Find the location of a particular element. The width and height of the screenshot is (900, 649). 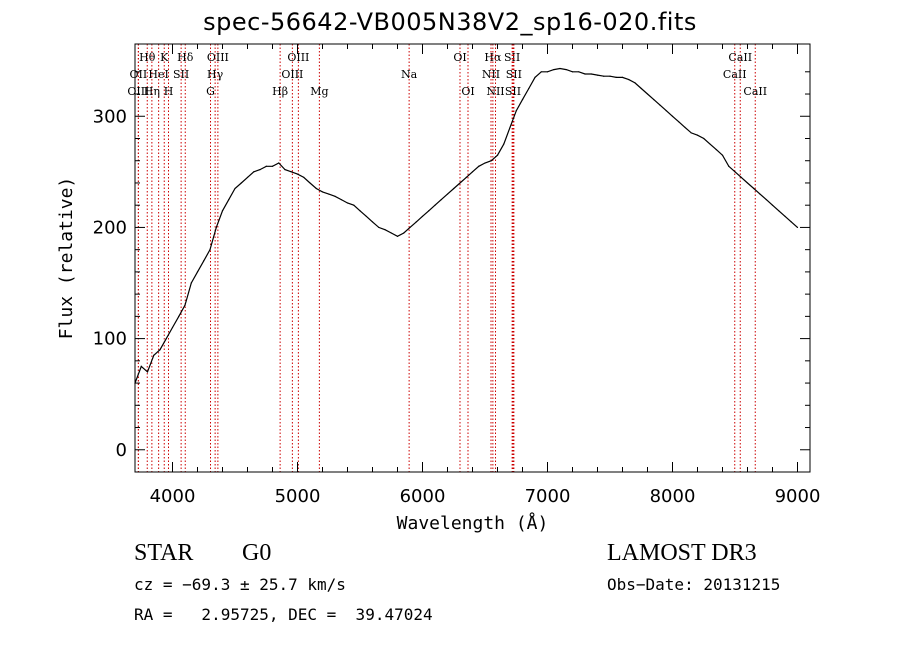

y-tick-label: 0 is located at coordinates (121, 450).